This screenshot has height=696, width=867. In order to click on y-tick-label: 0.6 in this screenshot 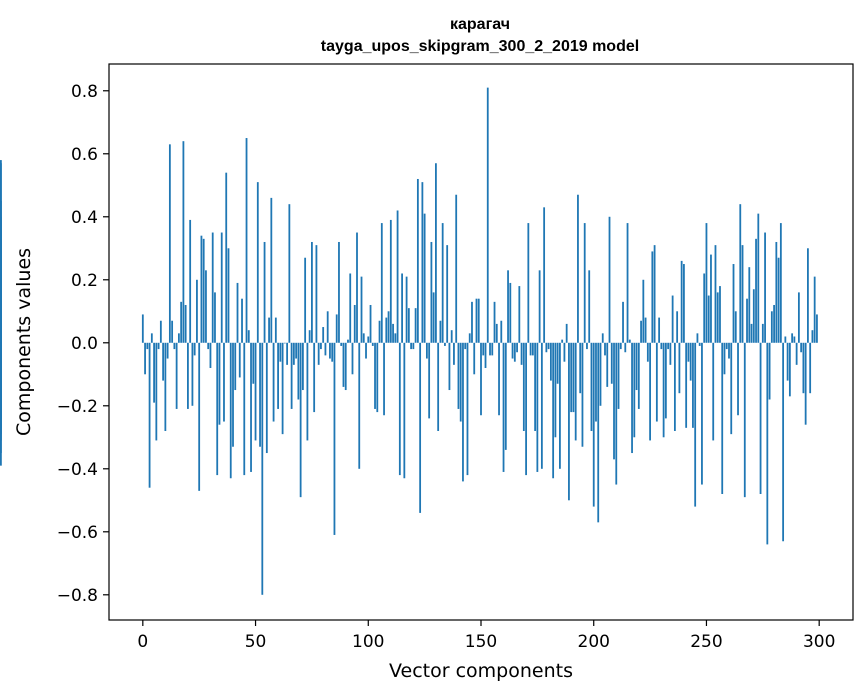, I will do `click(84, 155)`.